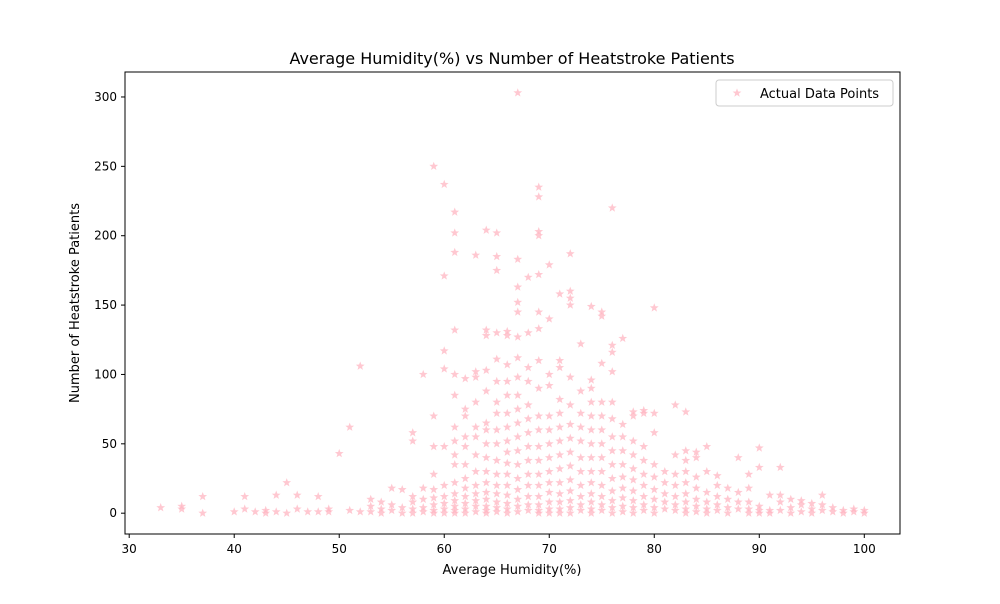 The height and width of the screenshot is (604, 1000). What do you see at coordinates (339, 549) in the screenshot?
I see `x-tick-label: 50` at bounding box center [339, 549].